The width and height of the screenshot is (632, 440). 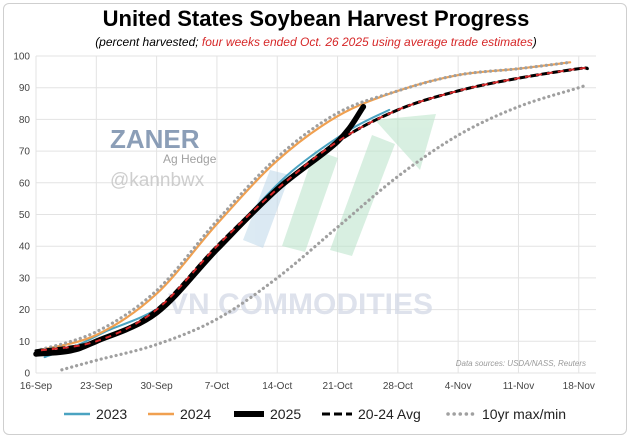 What do you see at coordinates (316, 18) in the screenshot?
I see `chart-title: United States Soybean Harvest Progress` at bounding box center [316, 18].